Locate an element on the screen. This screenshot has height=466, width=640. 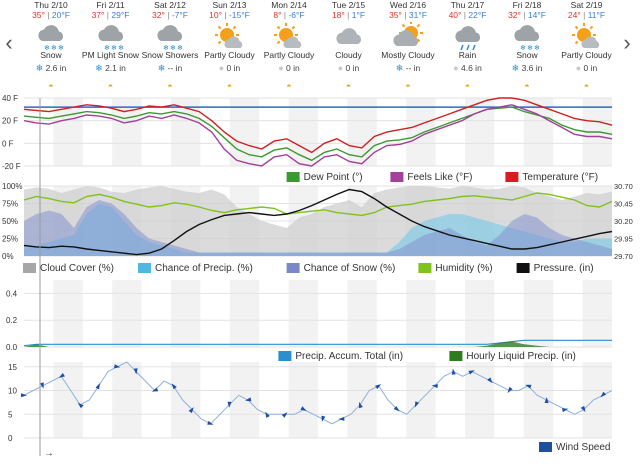
legend-label: Pressure. (in) is located at coordinates (564, 268).